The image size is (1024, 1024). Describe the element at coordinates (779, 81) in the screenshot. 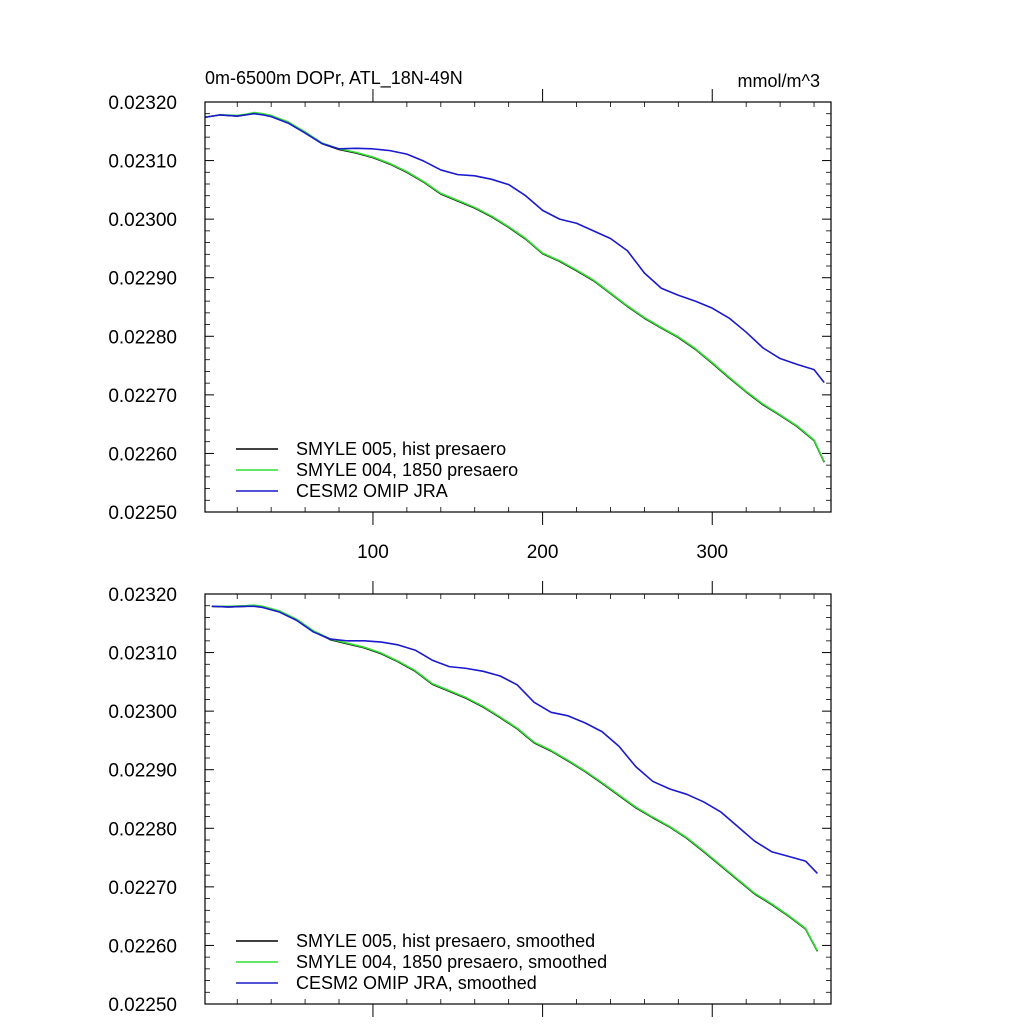

I see `units-label: mmol/m^3` at that location.